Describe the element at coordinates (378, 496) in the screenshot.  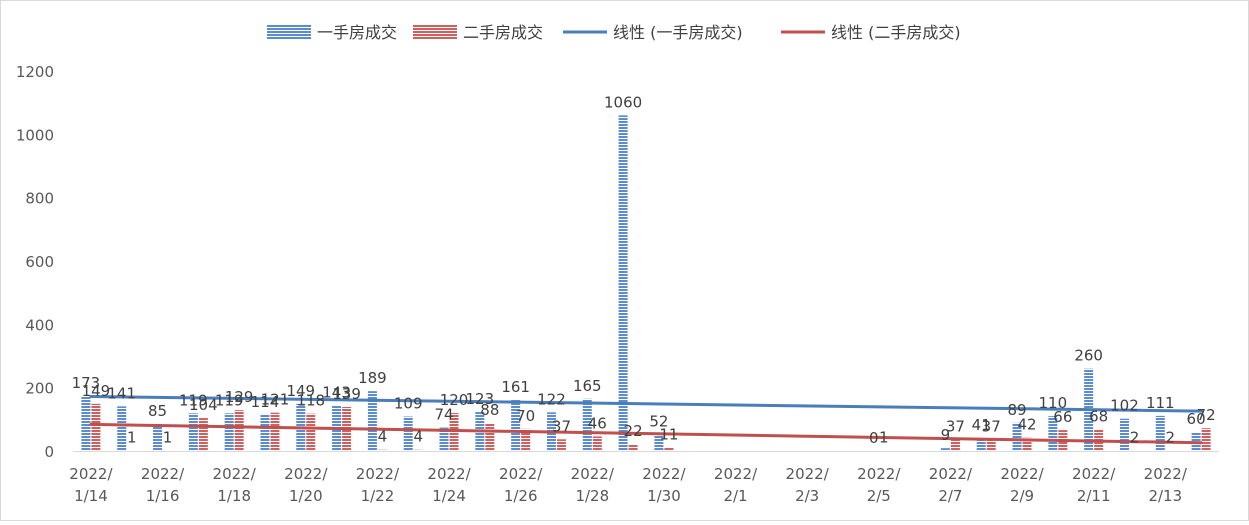
I see `x-tick-label-line2: 1/22` at that location.